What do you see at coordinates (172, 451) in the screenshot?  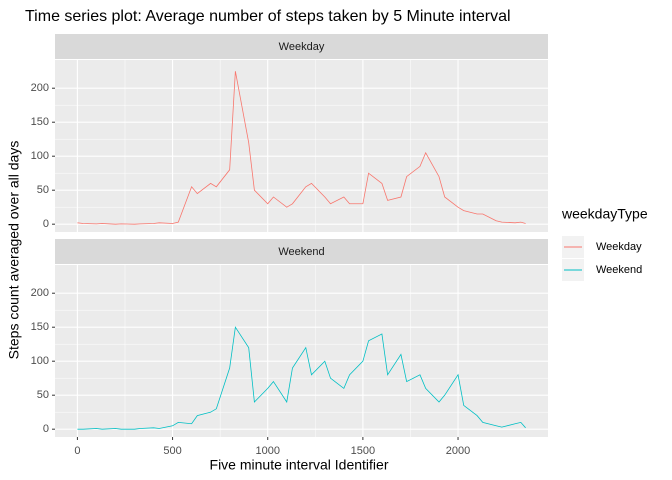 I see `x-tick-label: 500` at bounding box center [172, 451].